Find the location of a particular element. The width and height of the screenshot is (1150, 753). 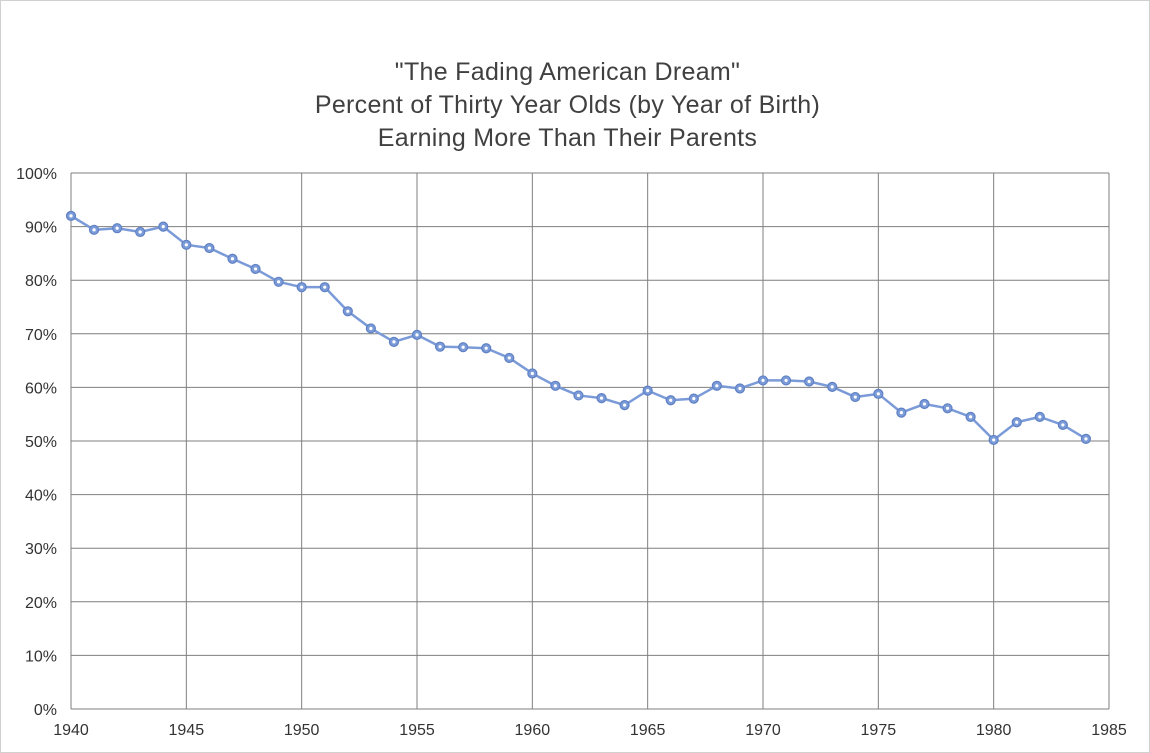

x-tick-label: 1945 is located at coordinates (187, 730).